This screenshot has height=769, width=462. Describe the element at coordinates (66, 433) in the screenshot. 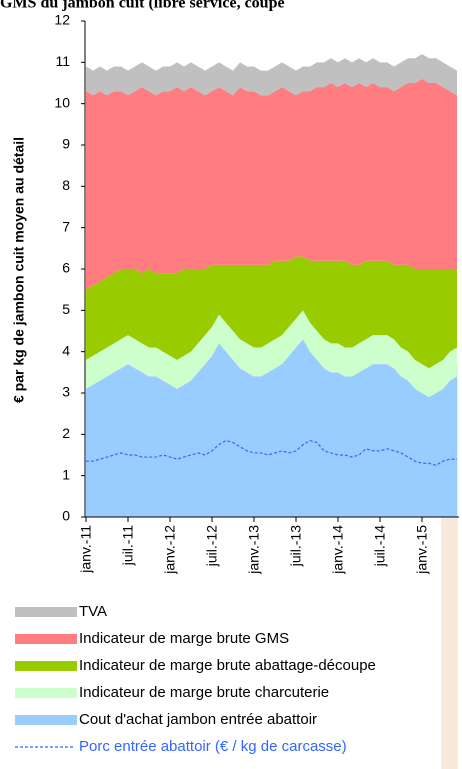

I see `y-tick-label: 2` at that location.